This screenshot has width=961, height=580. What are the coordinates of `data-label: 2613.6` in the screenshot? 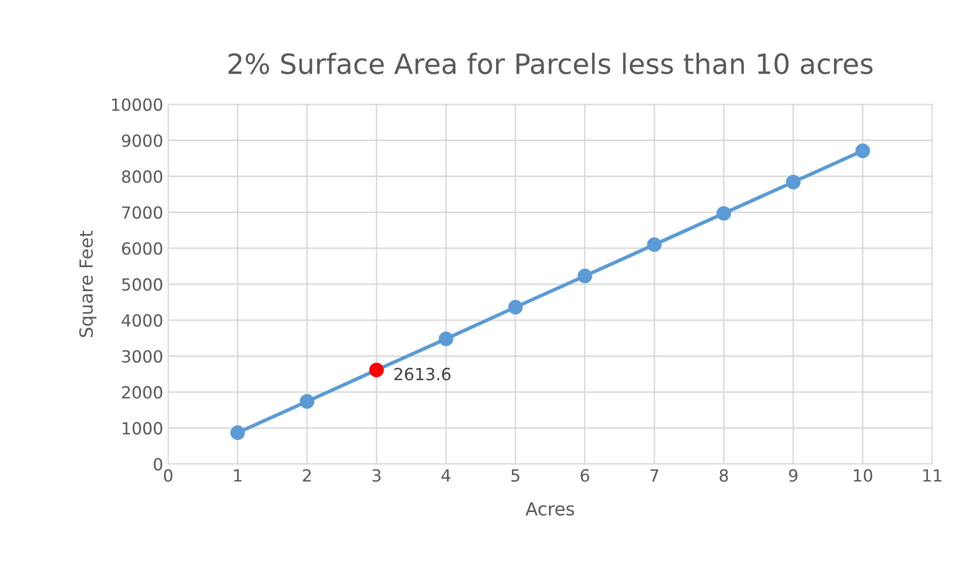 It's located at (422, 374).